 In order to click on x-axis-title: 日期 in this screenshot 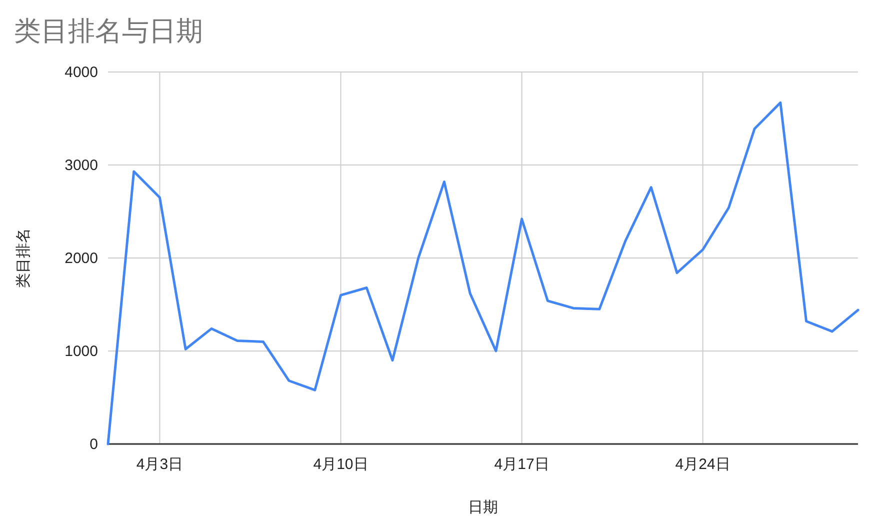, I will do `click(483, 507)`.